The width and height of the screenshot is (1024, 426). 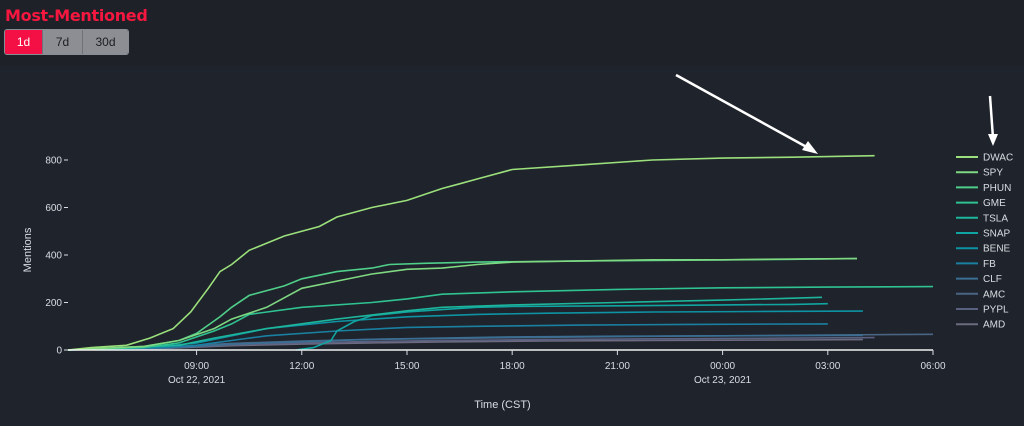 What do you see at coordinates (994, 325) in the screenshot?
I see `legend-label: AMD` at bounding box center [994, 325].